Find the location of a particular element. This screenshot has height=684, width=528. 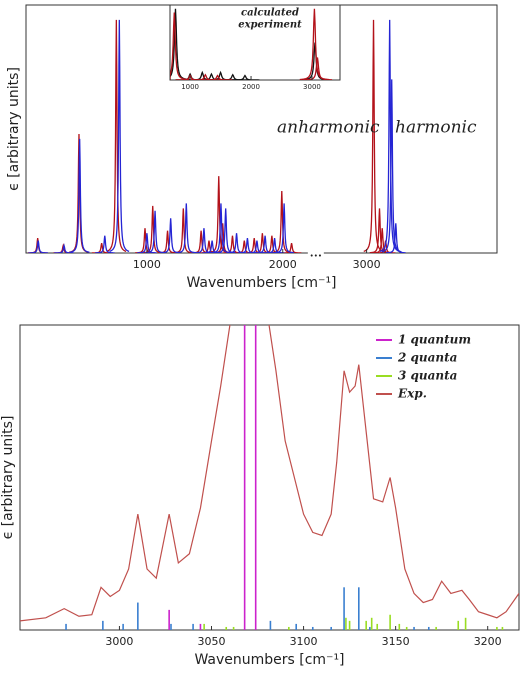

legend-label: 3 quanta is located at coordinates (427, 376).